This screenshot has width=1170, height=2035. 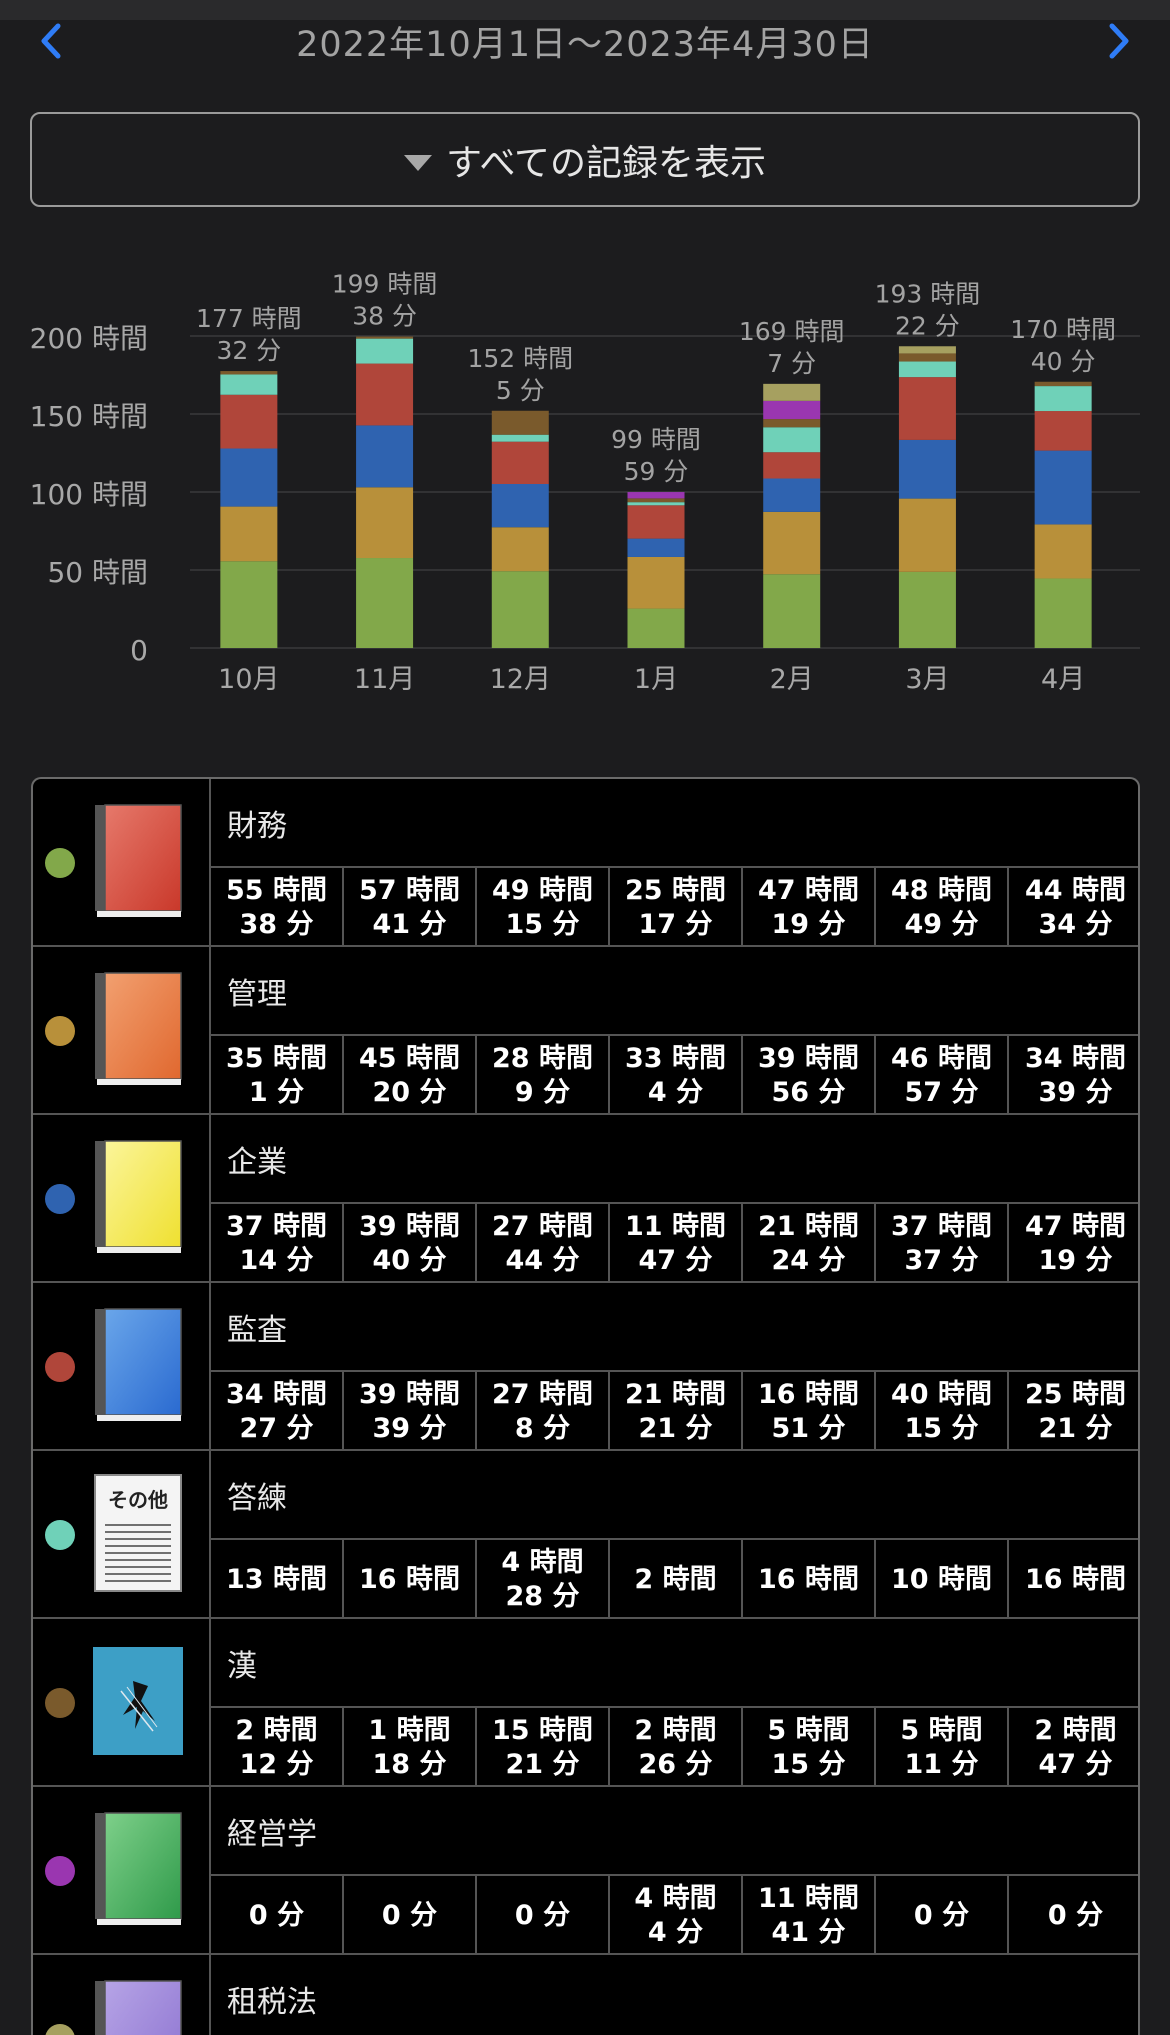 I want to click on month-time-cell: 21 時間 21 分, so click(x=676, y=1411).